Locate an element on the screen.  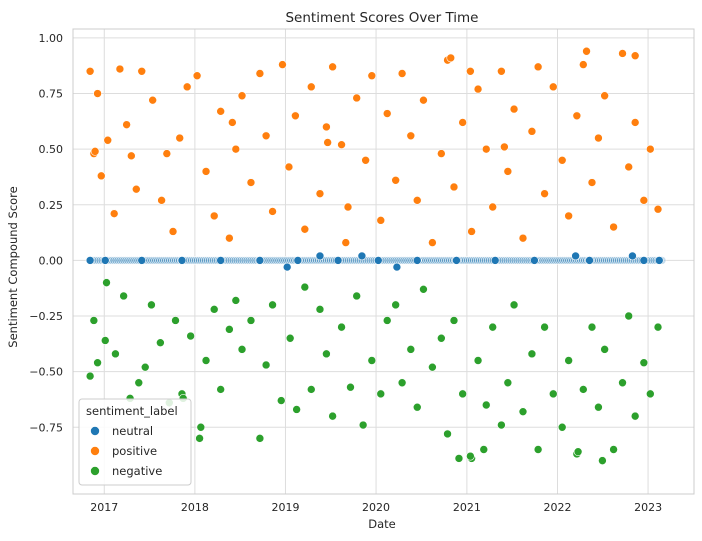
legend-label-neutral: neutral is located at coordinates (132, 431).